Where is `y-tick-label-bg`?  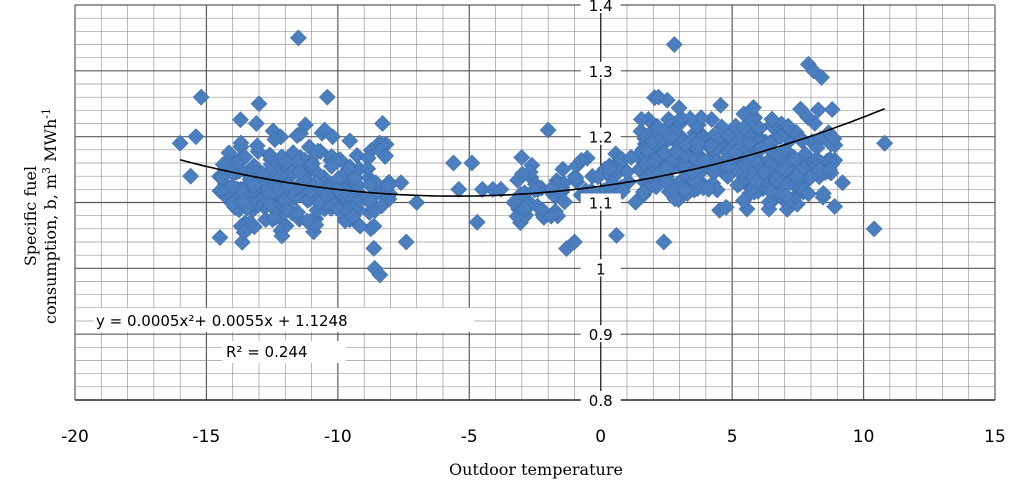
y-tick-label-bg is located at coordinates (600, 268).